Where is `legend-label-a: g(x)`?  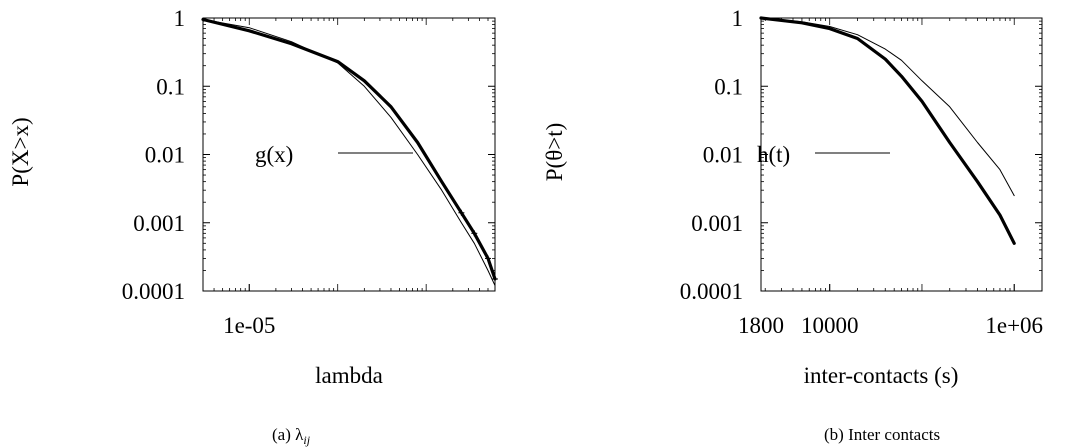
legend-label-a: g(x) is located at coordinates (274, 154).